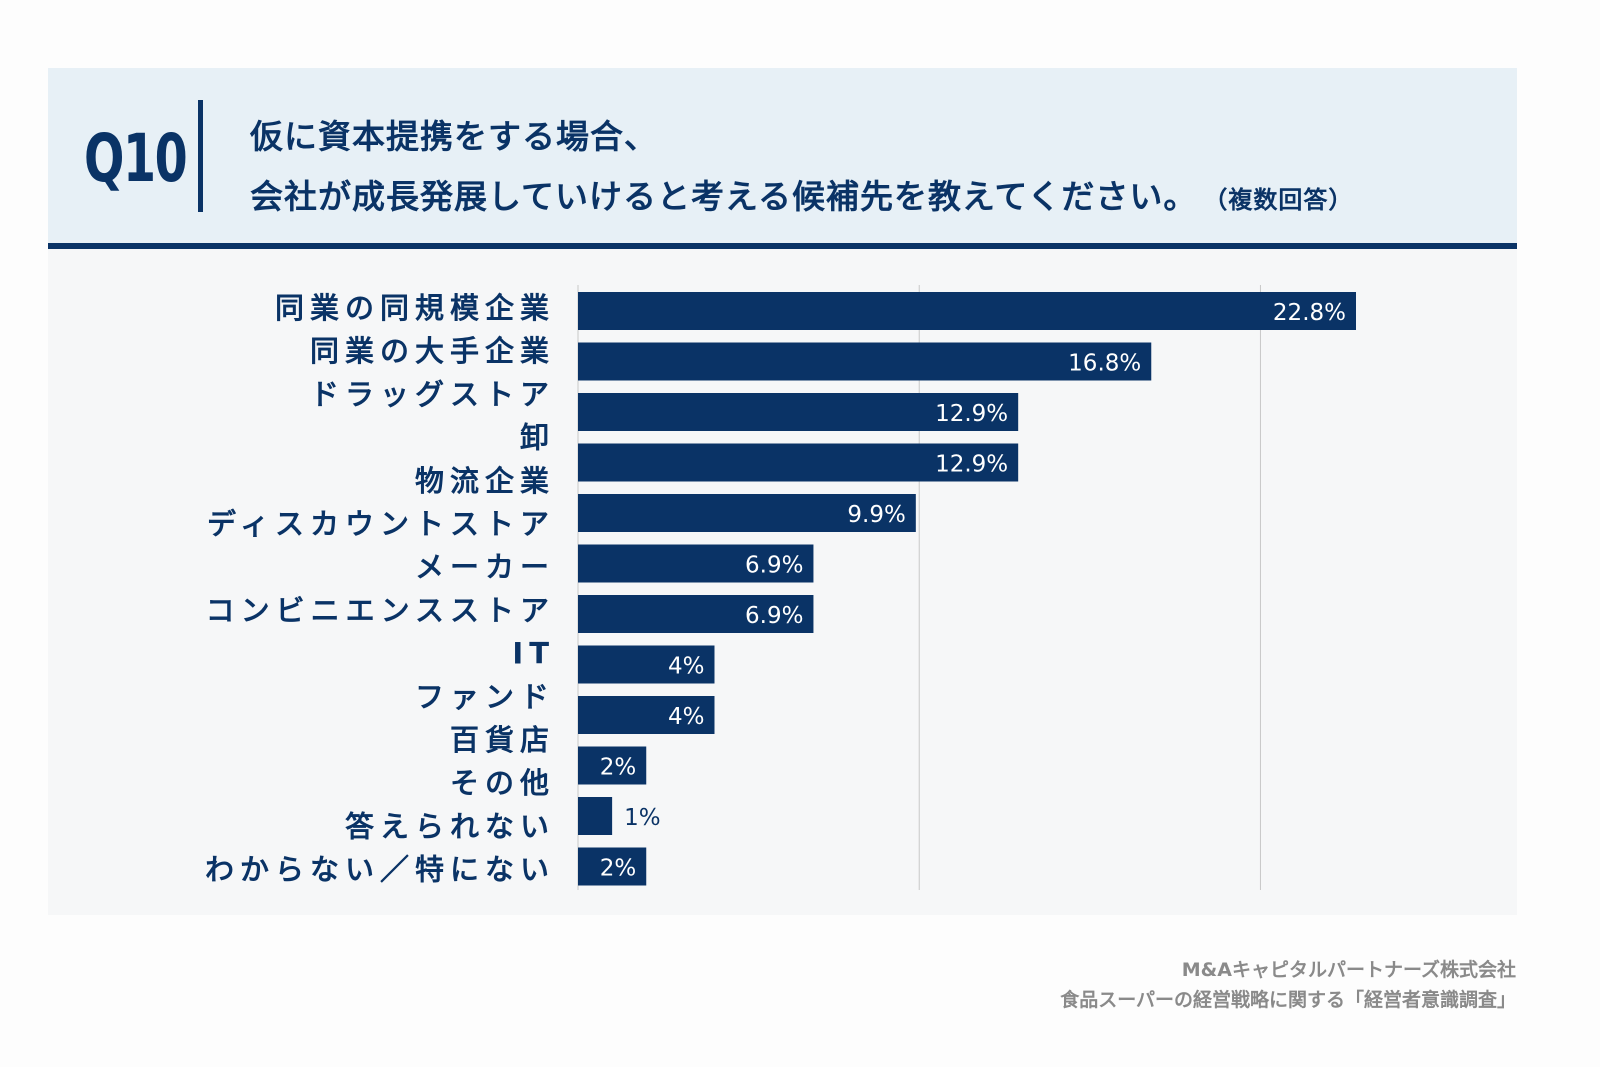 The height and width of the screenshot is (1067, 1600). I want to click on category-label: わからない／特にない, so click(380, 870).